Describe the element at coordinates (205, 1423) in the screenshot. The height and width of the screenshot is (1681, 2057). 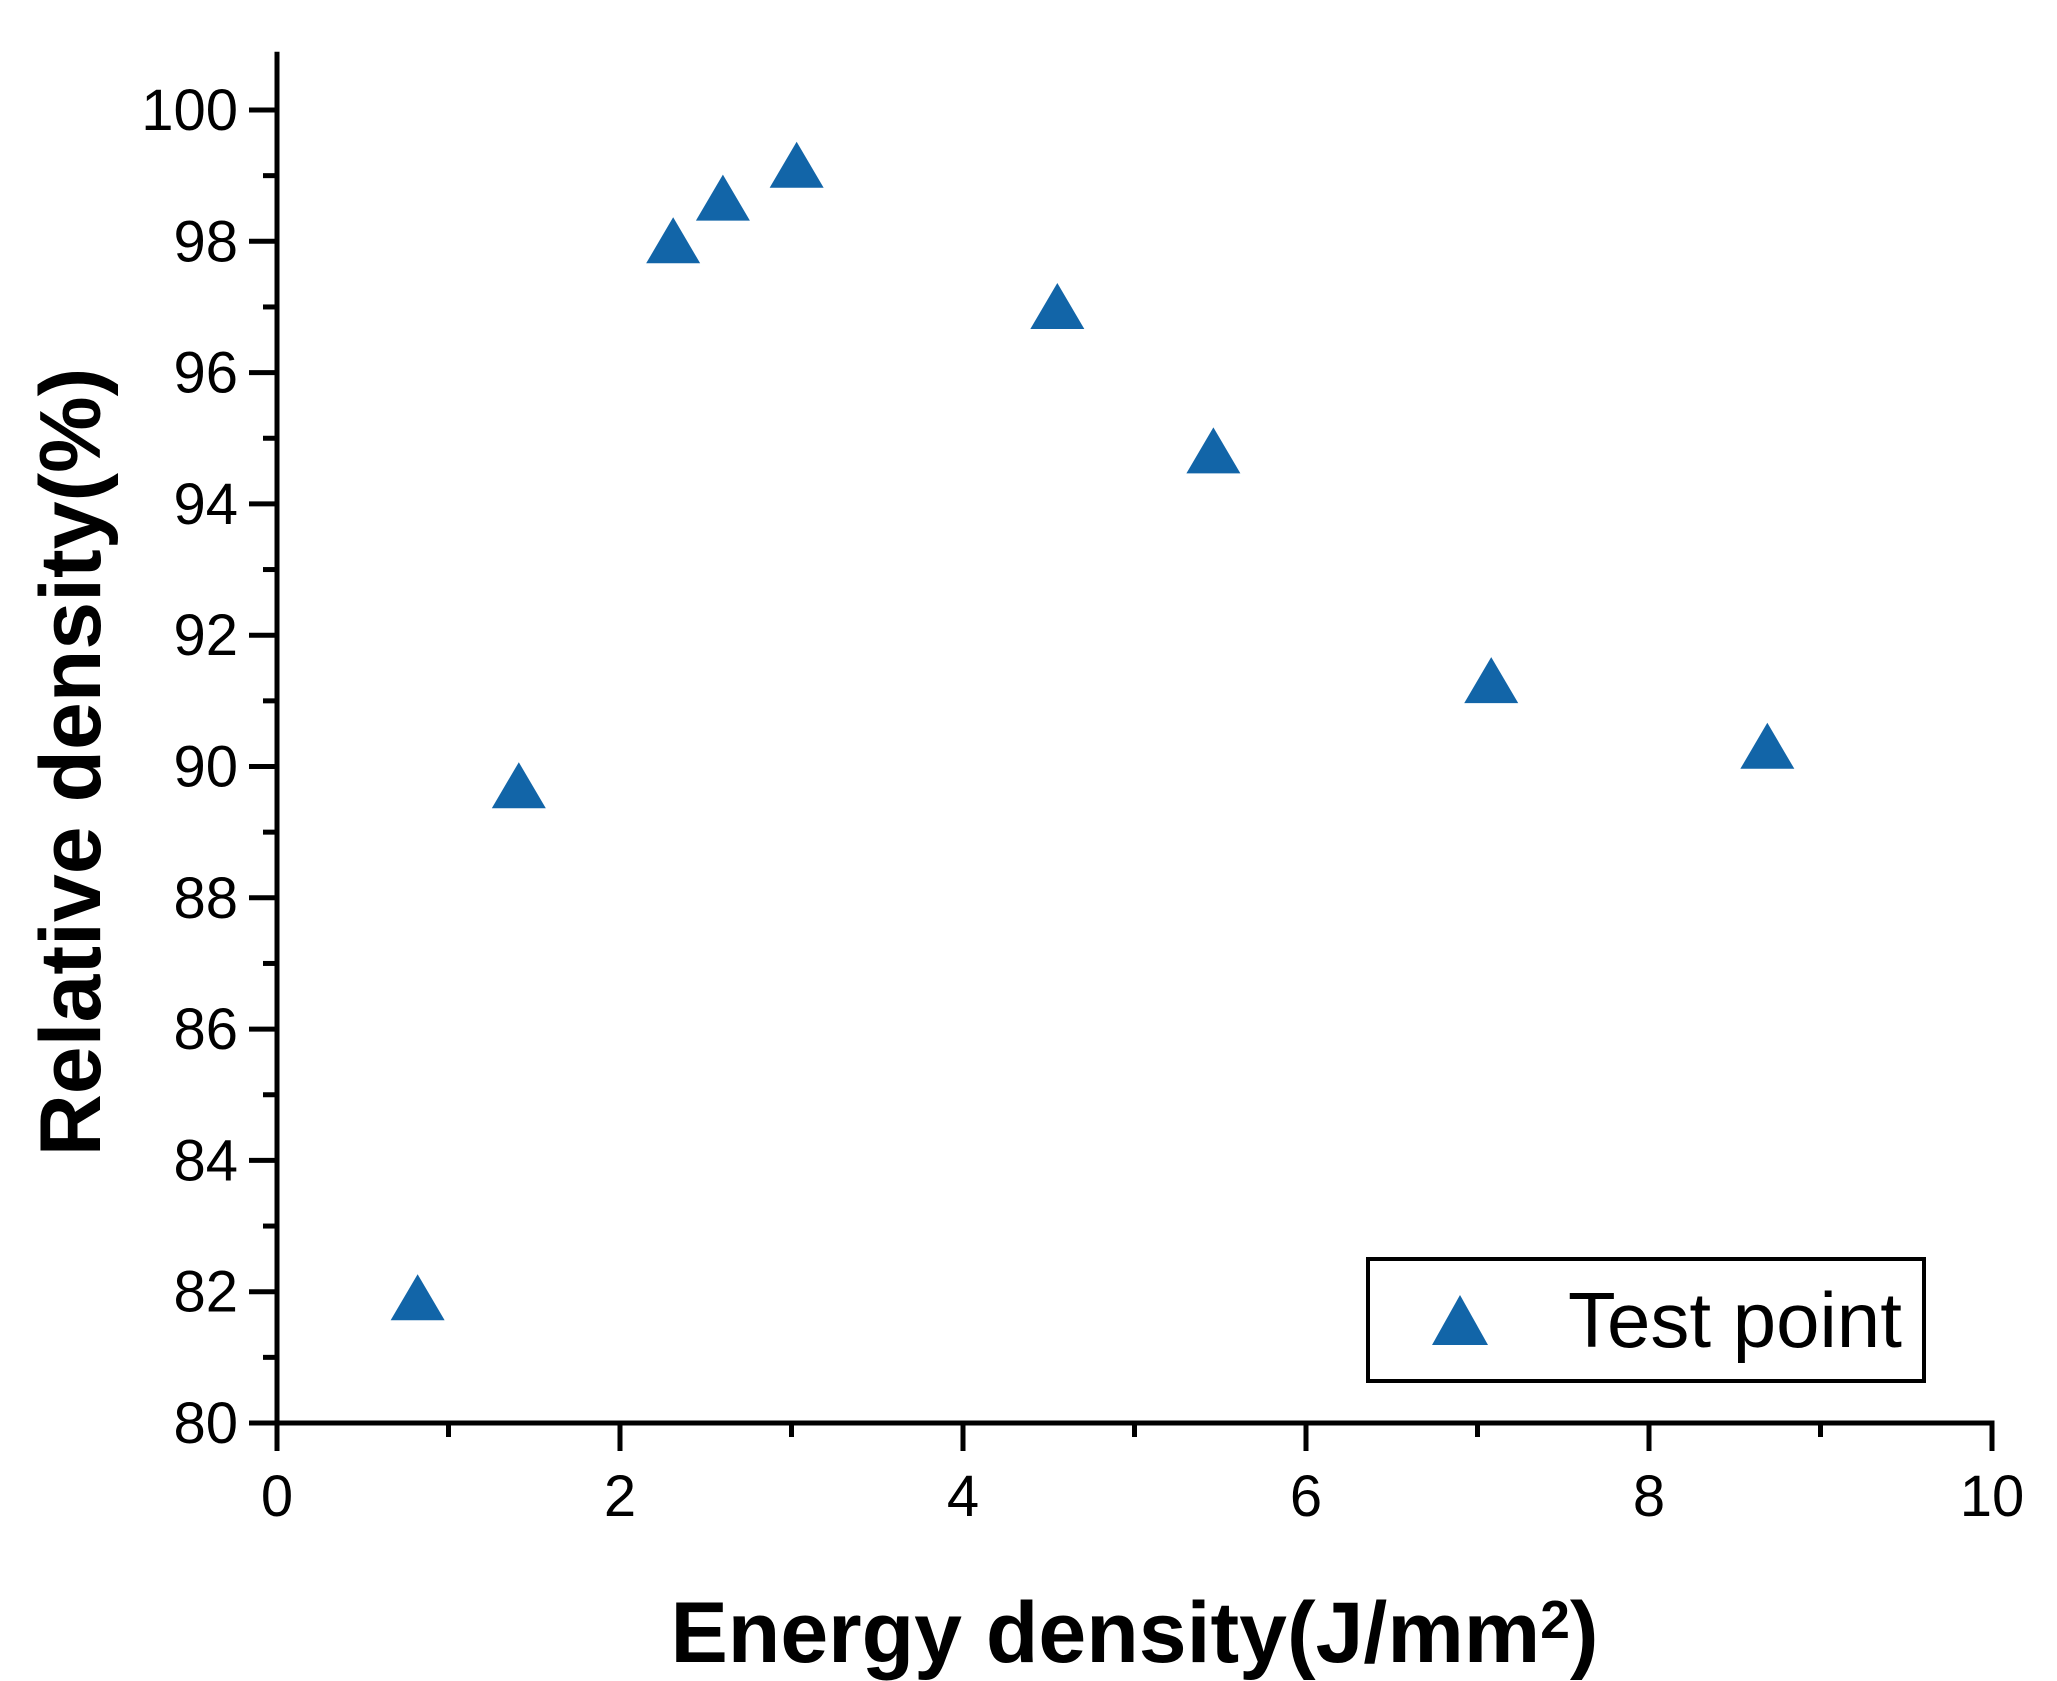
I see `y-tick-label: 80` at that location.